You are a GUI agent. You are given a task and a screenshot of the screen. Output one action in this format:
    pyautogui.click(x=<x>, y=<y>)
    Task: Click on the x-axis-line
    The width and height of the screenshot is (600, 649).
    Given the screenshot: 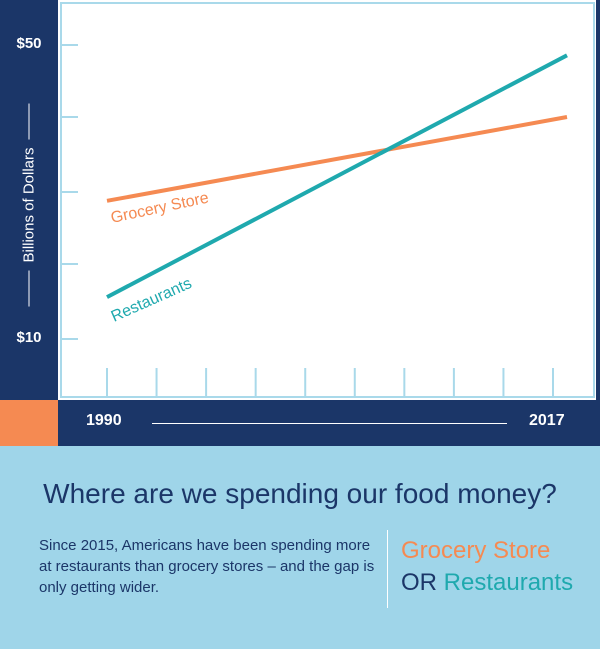 What is the action you would take?
    pyautogui.click(x=329, y=423)
    